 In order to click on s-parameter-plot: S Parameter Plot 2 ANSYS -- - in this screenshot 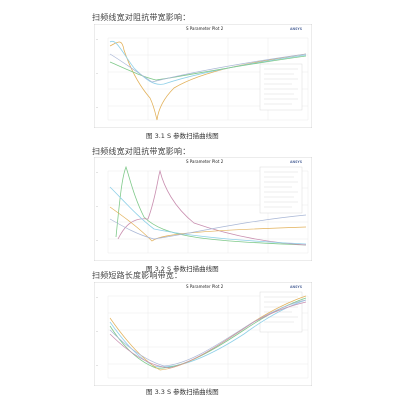, I will do `click(203, 209)`.